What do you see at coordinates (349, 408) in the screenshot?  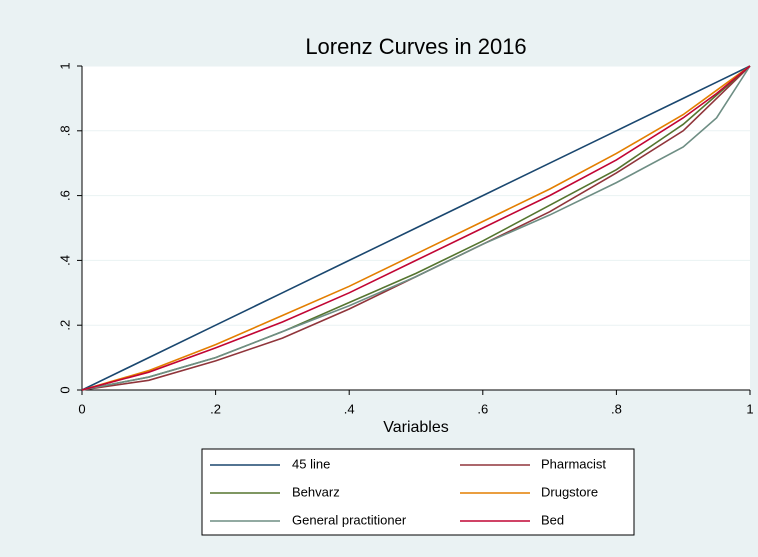 I see `x-tick-label: .4` at bounding box center [349, 408].